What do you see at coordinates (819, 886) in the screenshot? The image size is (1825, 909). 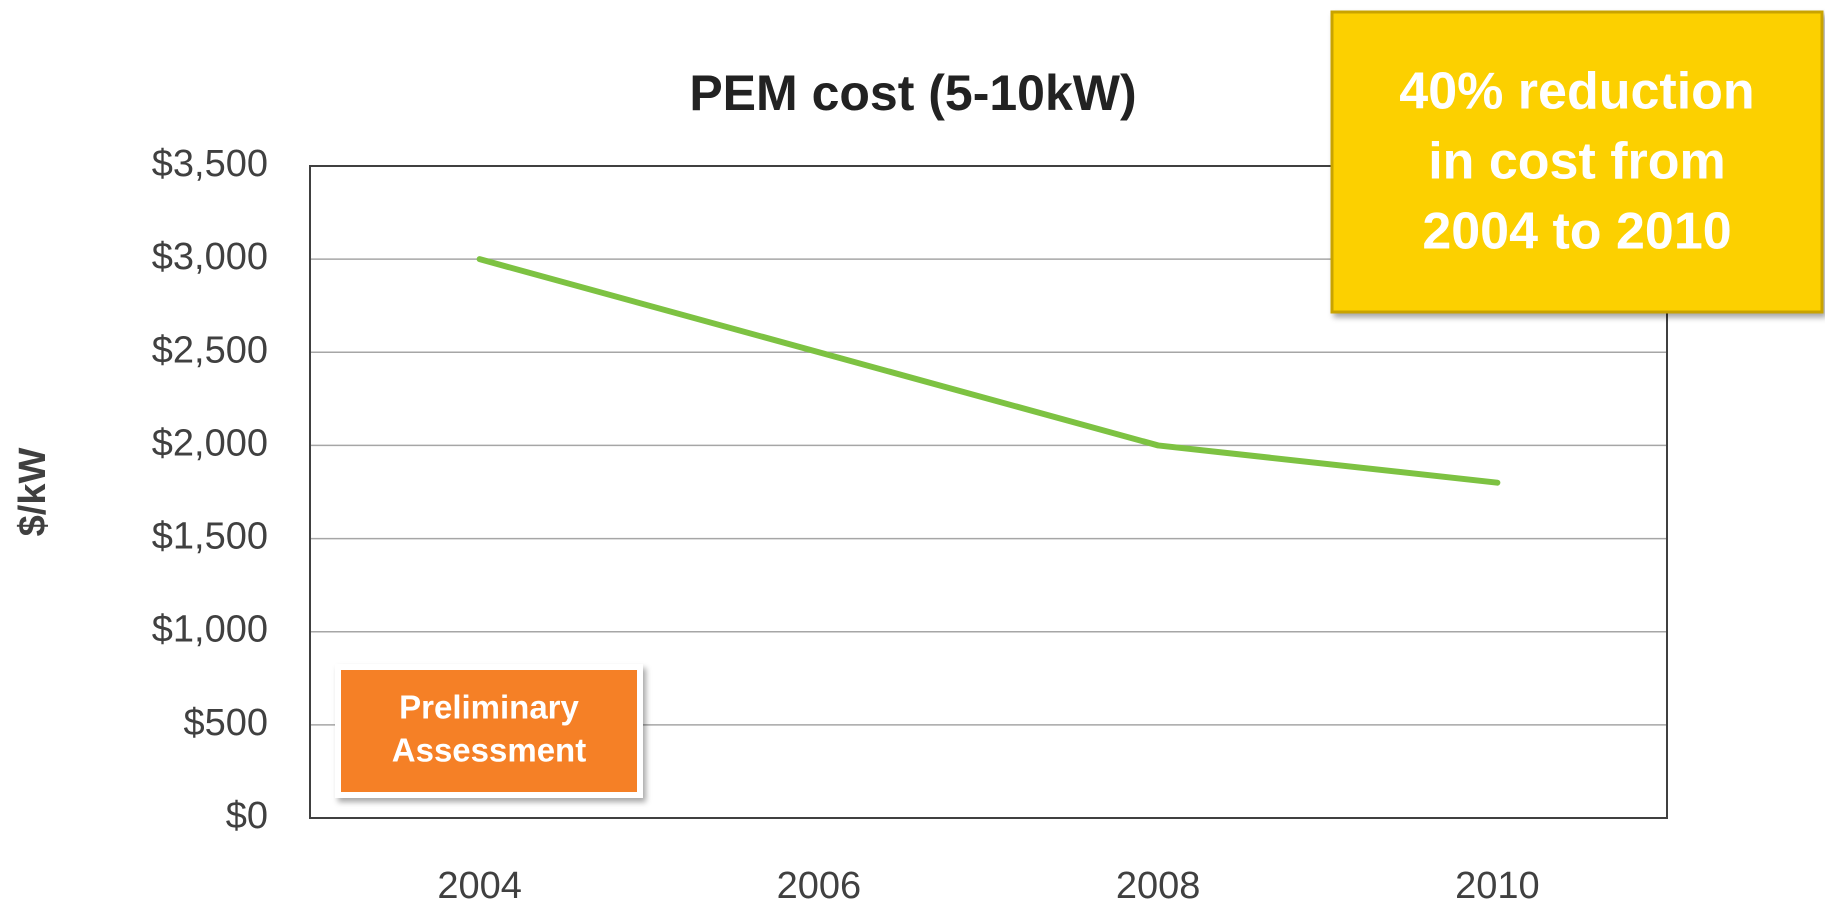 I see `x-tick-label: 2006` at bounding box center [819, 886].